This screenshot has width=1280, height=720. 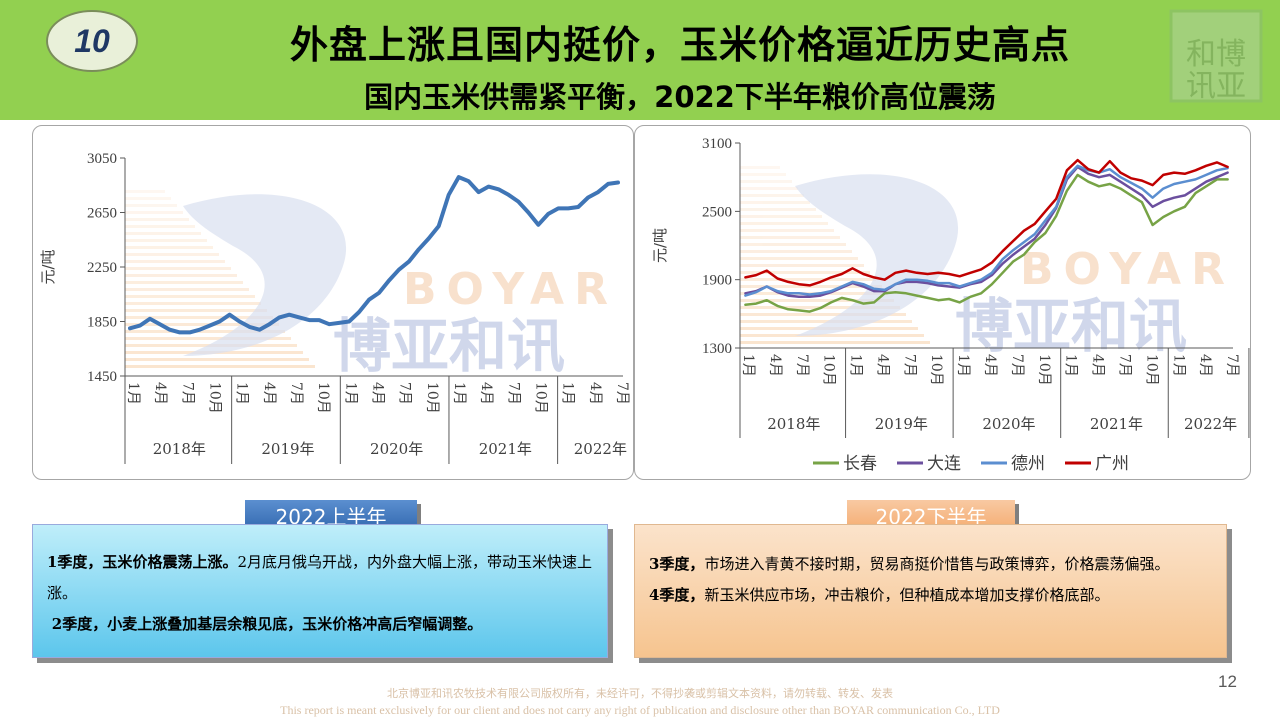 I want to click on page-number: 12, so click(x=1227, y=681).